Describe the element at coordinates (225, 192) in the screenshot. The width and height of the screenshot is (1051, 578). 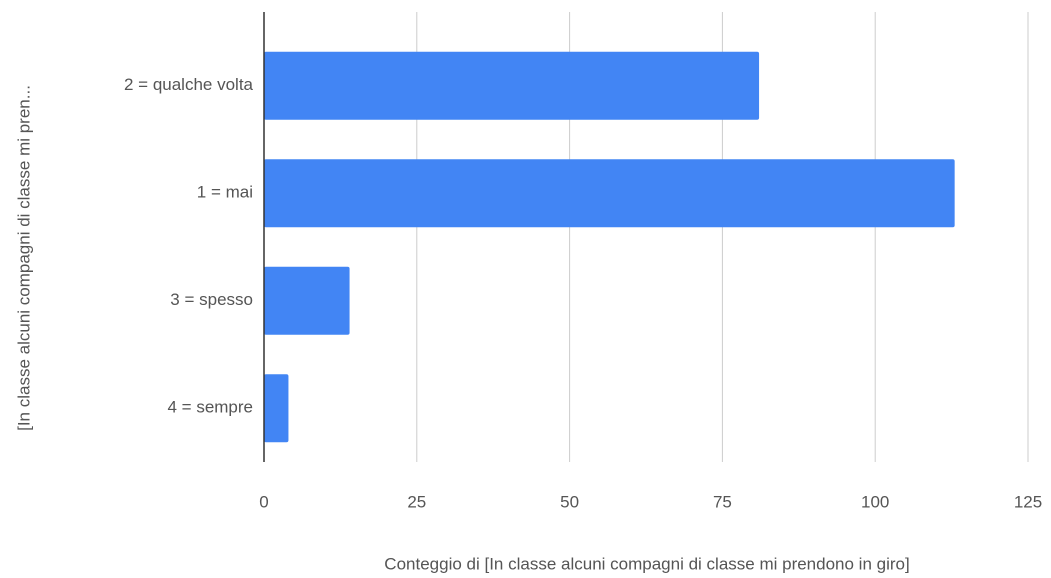
I see `y-tick-label: 1 = mai` at that location.